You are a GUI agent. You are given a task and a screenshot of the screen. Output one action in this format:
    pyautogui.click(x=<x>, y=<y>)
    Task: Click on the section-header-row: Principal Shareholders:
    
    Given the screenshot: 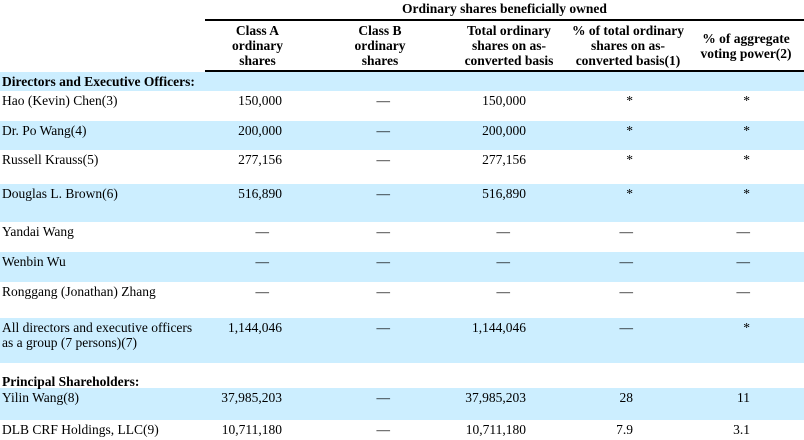 What is the action you would take?
    pyautogui.click(x=402, y=376)
    